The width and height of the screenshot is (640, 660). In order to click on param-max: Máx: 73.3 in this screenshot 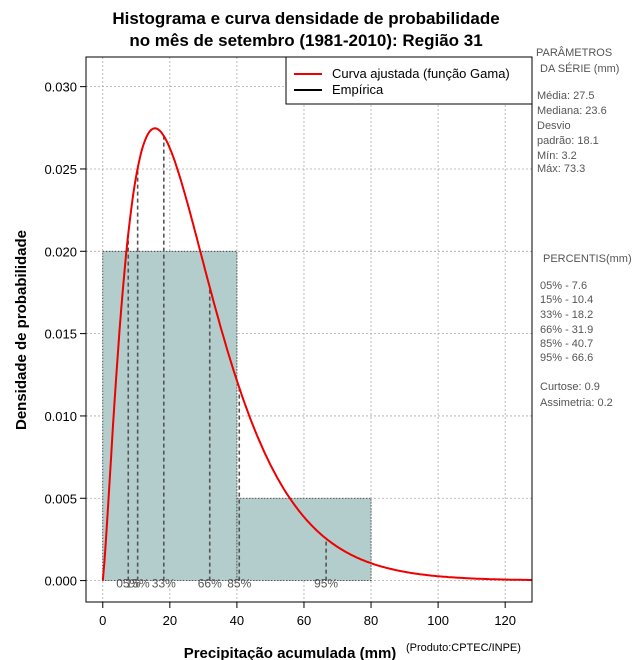, I will do `click(561, 169)`.